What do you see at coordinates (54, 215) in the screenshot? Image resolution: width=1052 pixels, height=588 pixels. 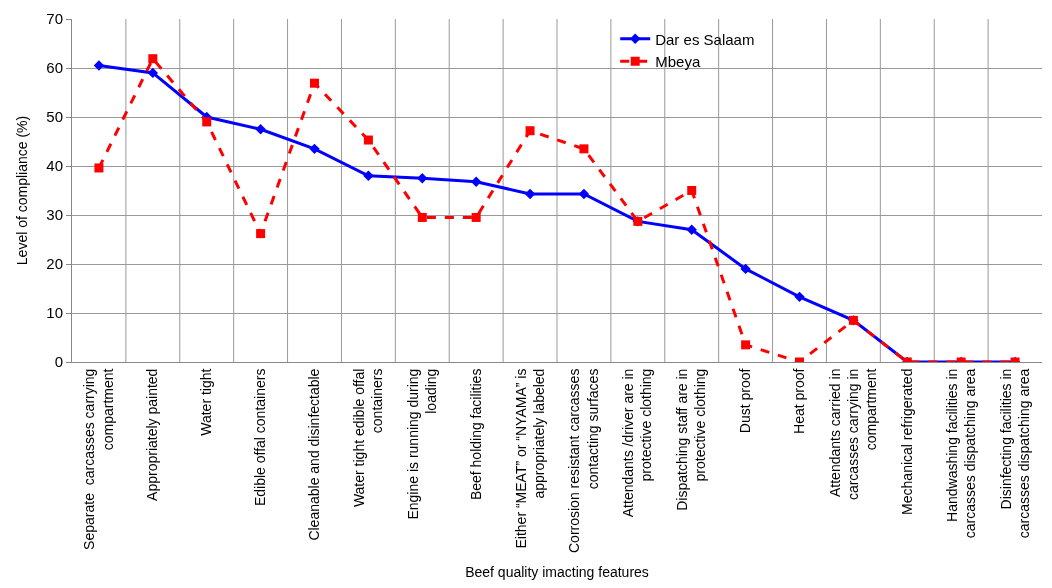 I see `y-tick-label: 30` at bounding box center [54, 215].